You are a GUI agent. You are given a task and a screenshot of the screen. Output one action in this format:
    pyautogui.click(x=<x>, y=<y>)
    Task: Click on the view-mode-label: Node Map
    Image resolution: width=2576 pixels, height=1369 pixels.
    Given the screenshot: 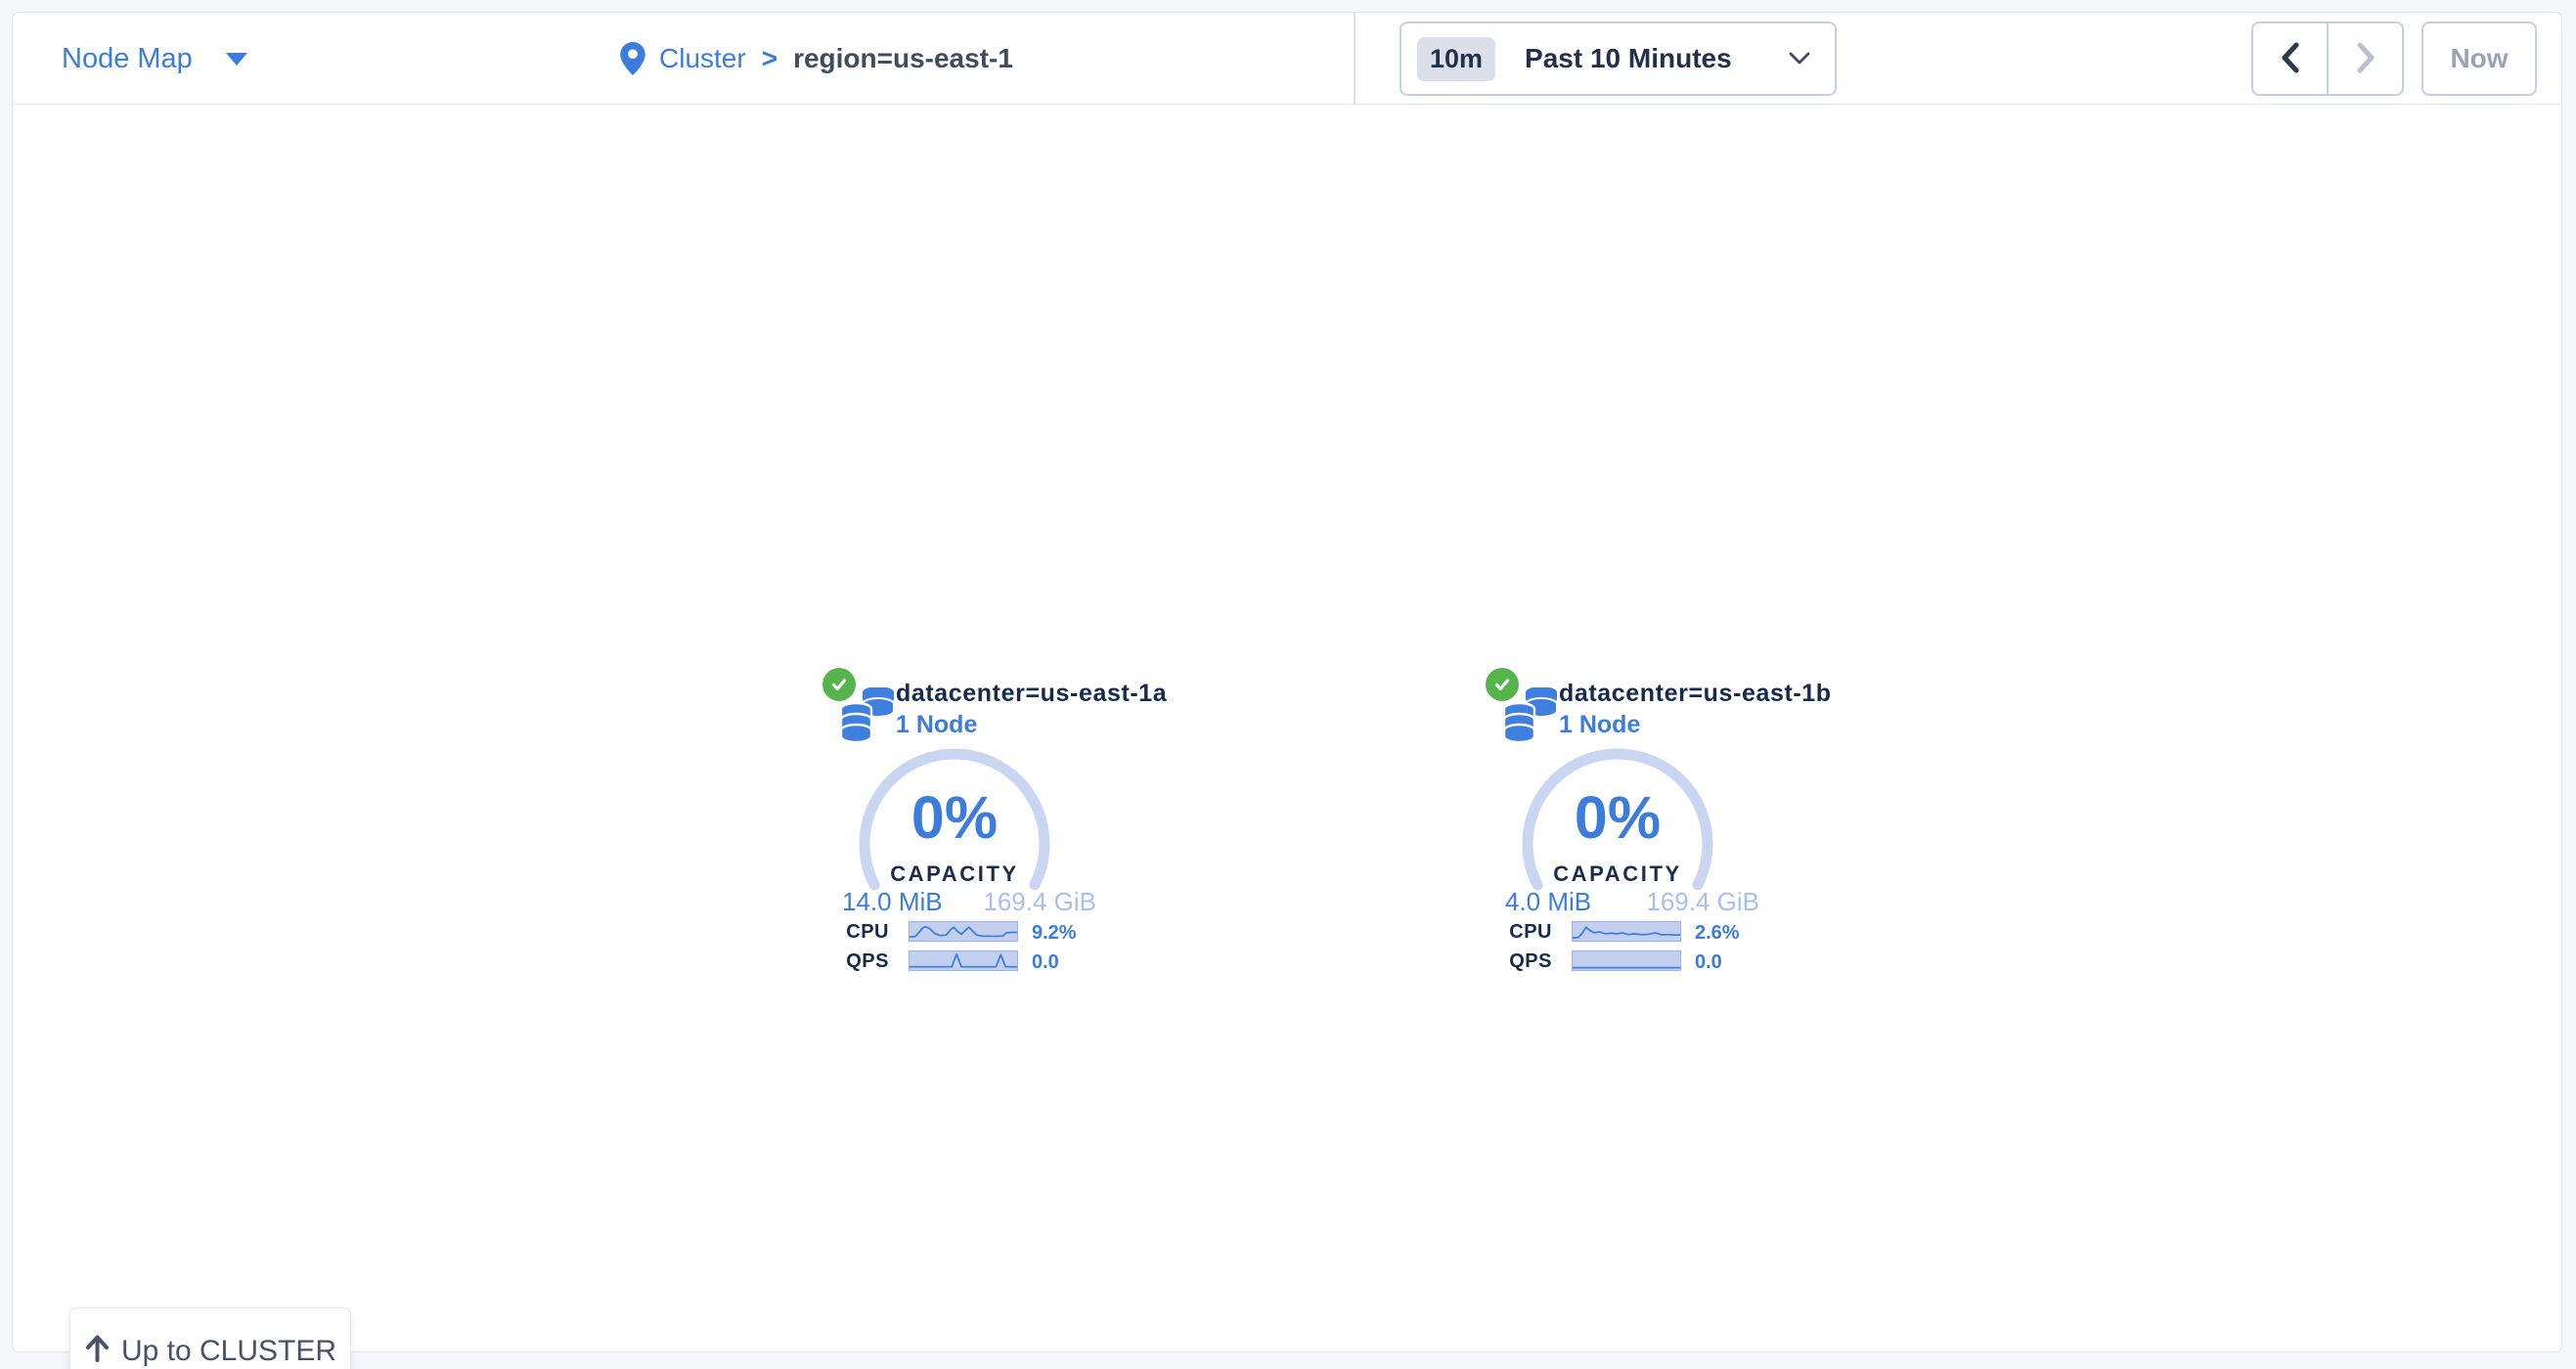 What is the action you would take?
    pyautogui.click(x=127, y=58)
    